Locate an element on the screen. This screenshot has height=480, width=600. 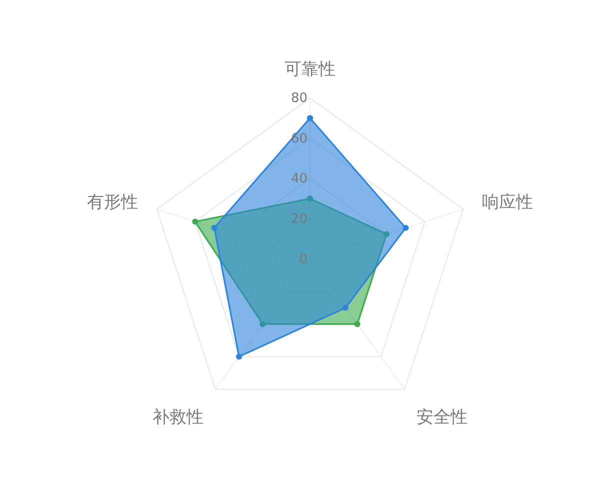
spoke-label: 响应性 is located at coordinates (508, 202).